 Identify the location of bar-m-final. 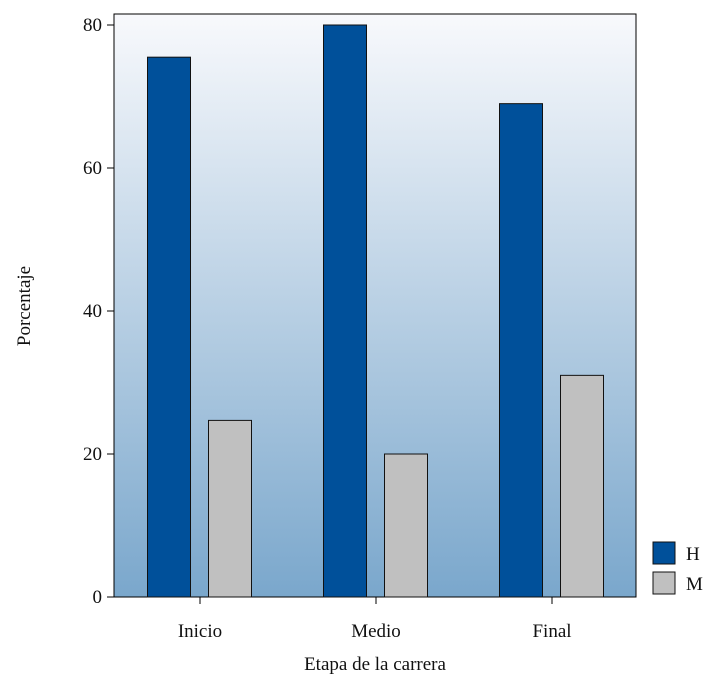
(582, 486).